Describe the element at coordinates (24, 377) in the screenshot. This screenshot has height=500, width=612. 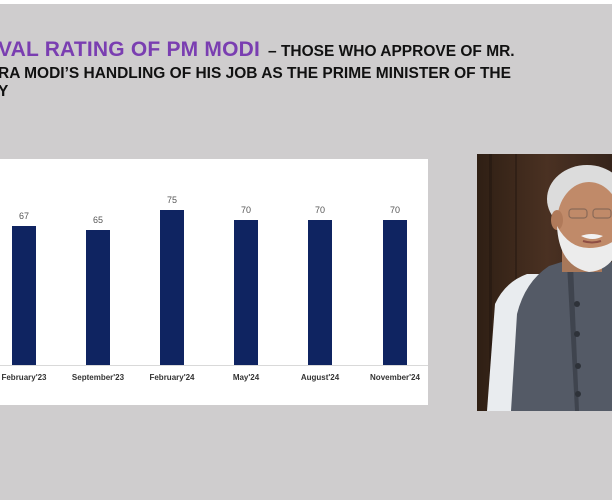
I see `category-label: February'23` at that location.